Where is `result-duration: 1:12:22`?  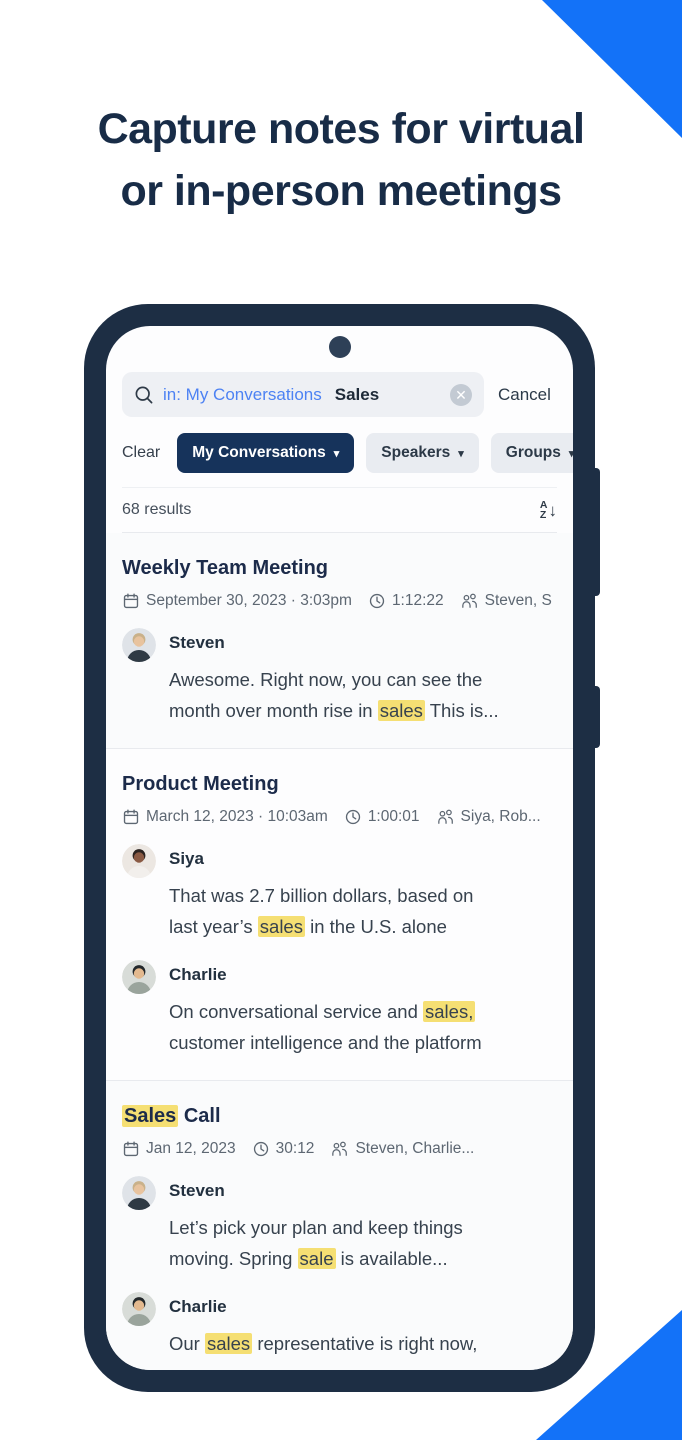 result-duration: 1:12:22 is located at coordinates (417, 600).